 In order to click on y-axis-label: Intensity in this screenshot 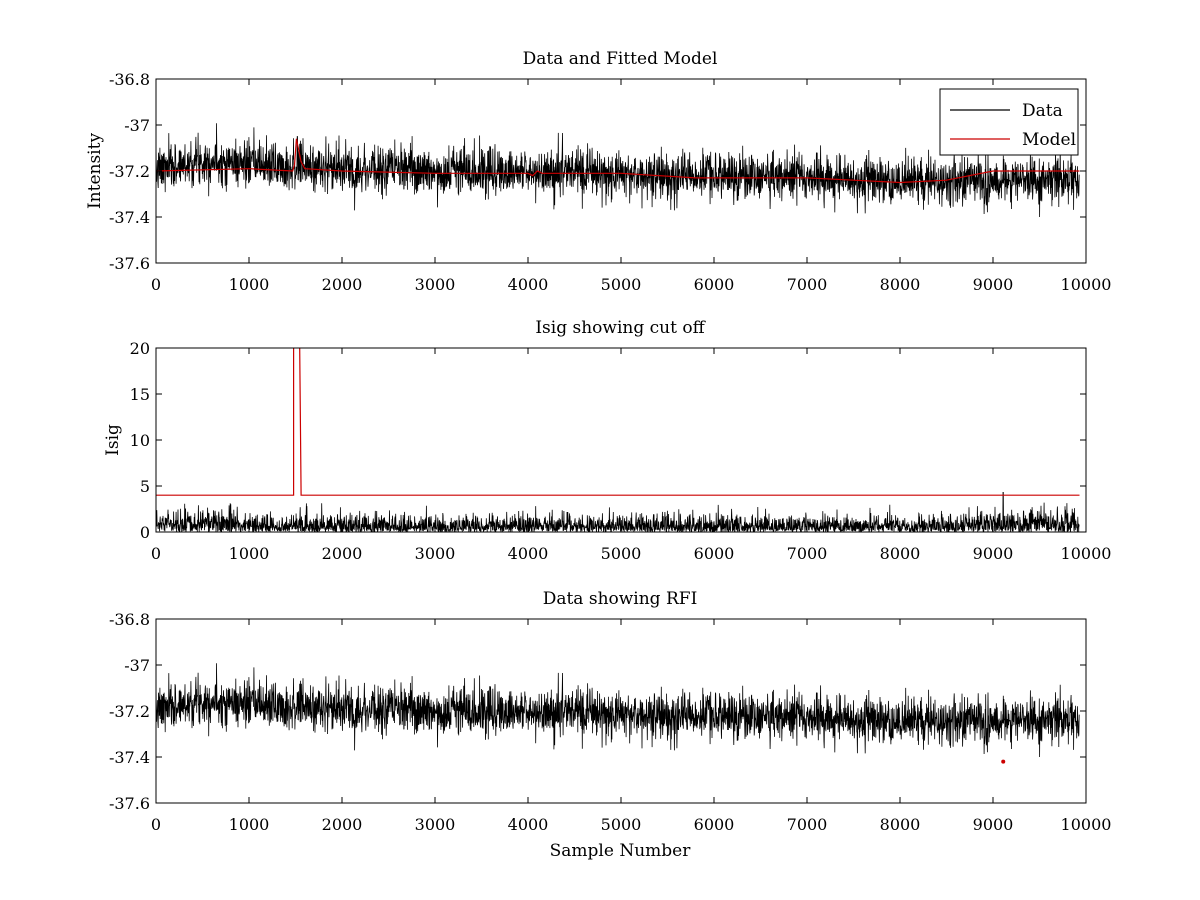, I will do `click(95, 171)`.